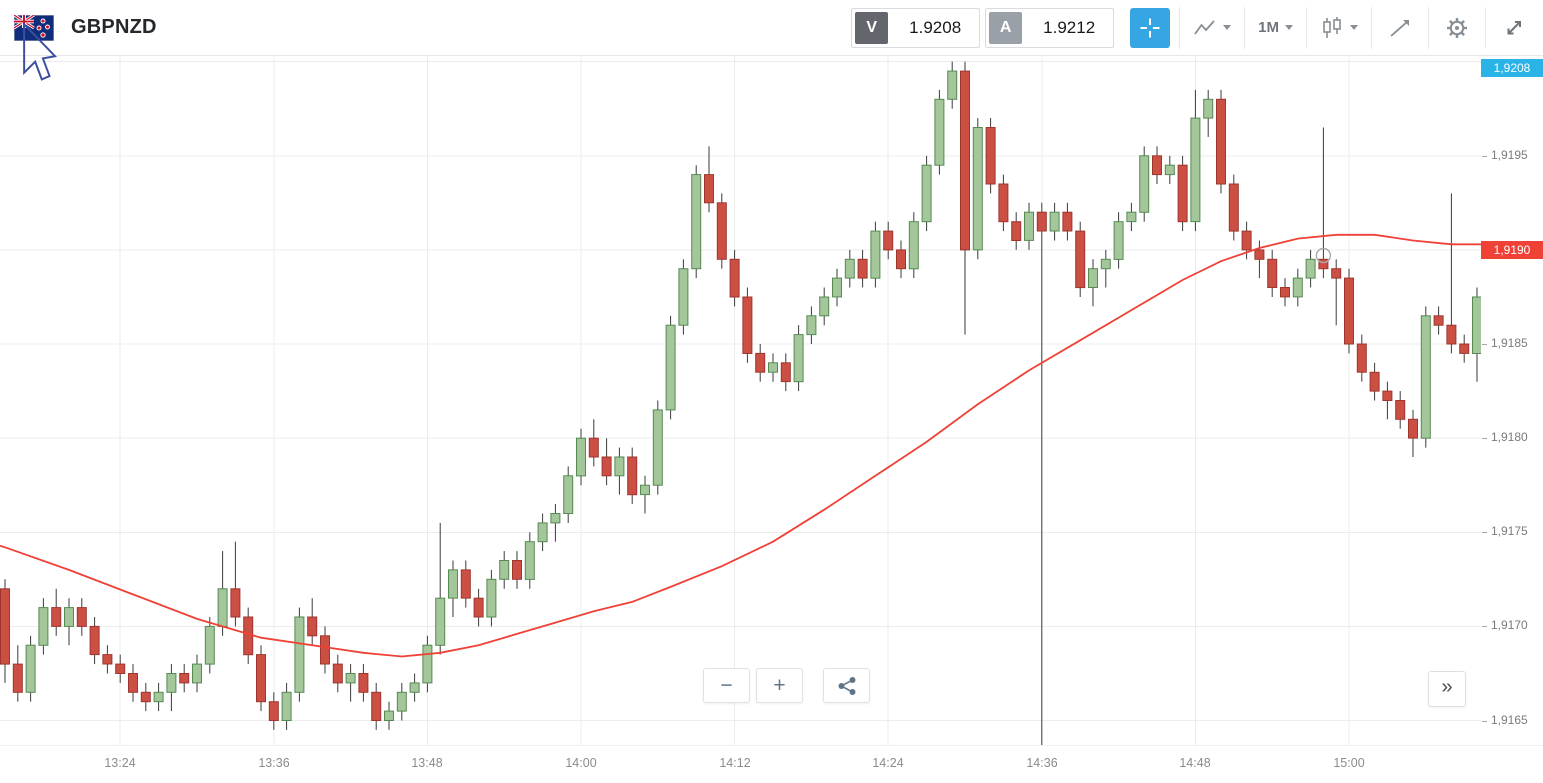  What do you see at coordinates (888, 763) in the screenshot?
I see `time-axis-label: 14:24` at bounding box center [888, 763].